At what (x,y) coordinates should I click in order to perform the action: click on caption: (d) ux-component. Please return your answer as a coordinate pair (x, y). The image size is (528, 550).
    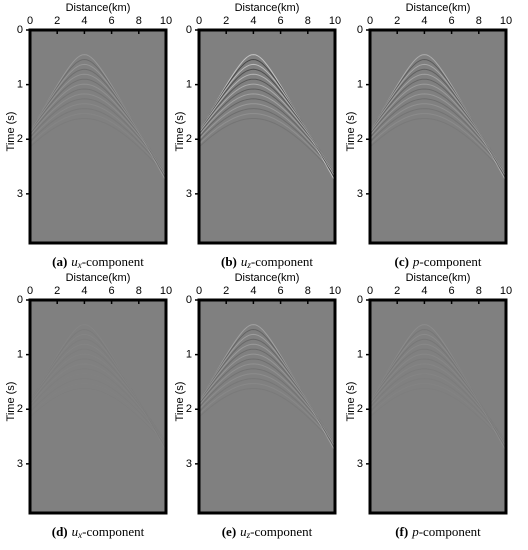
    Looking at the image, I should click on (98, 532).